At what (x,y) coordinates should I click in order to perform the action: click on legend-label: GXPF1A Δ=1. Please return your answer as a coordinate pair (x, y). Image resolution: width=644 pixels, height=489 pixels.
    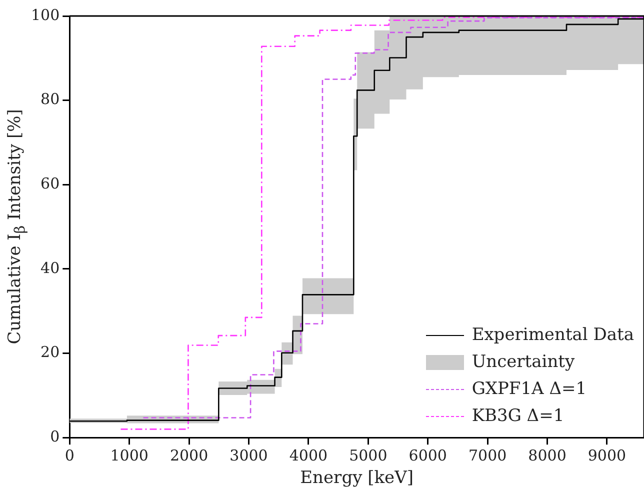
    Looking at the image, I should click on (529, 389).